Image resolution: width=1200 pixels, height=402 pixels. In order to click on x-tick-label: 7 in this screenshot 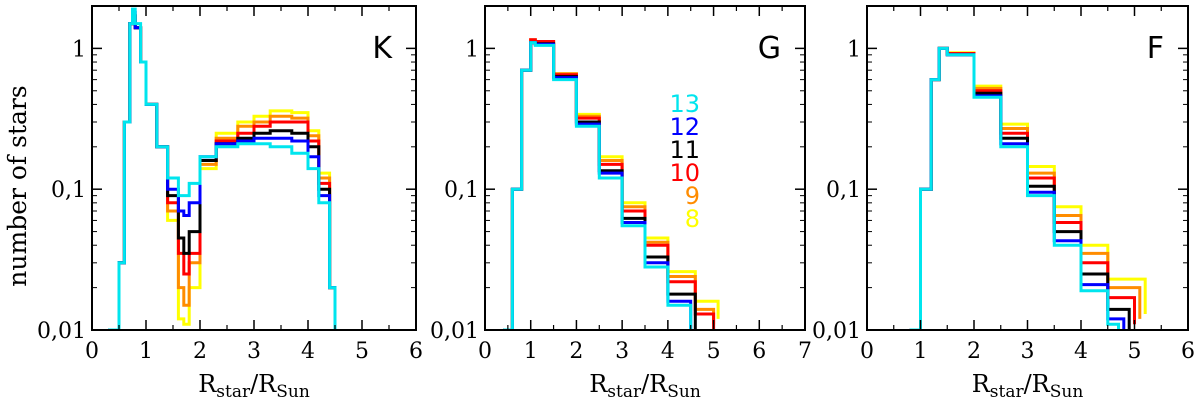, I will do `click(805, 351)`.